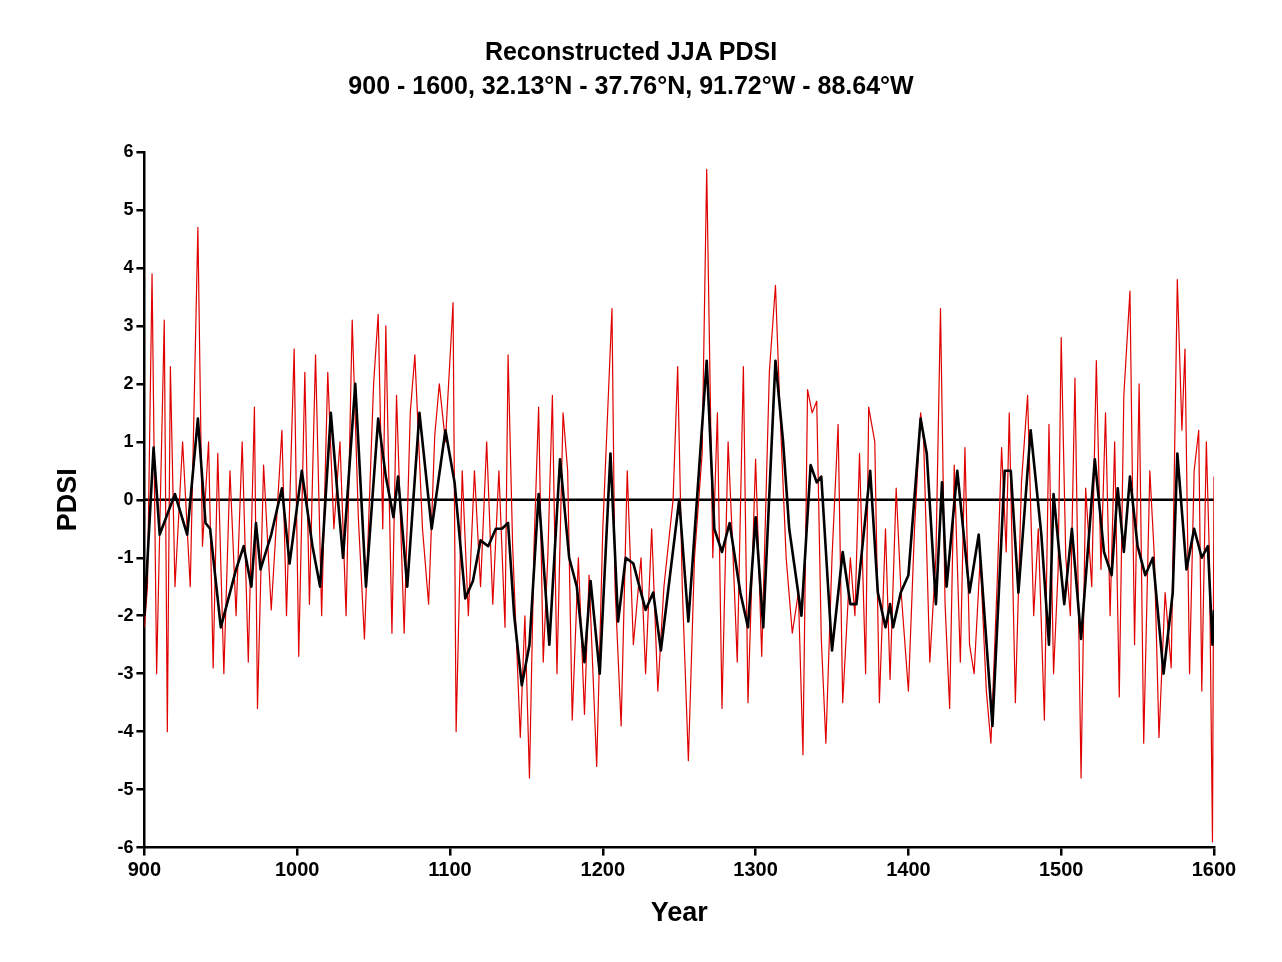 Image resolution: width=1282 pixels, height=962 pixels. What do you see at coordinates (128, 150) in the screenshot?
I see `y-tick-label: 6` at bounding box center [128, 150].